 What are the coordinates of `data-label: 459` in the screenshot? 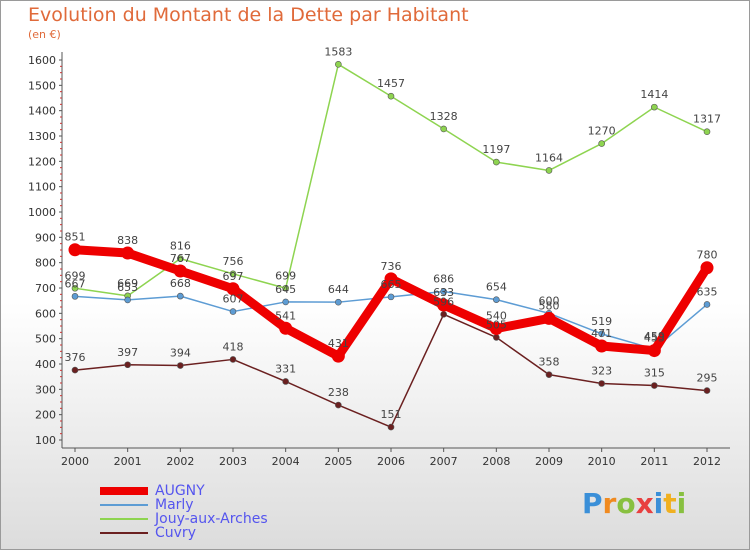 It's located at (654, 336).